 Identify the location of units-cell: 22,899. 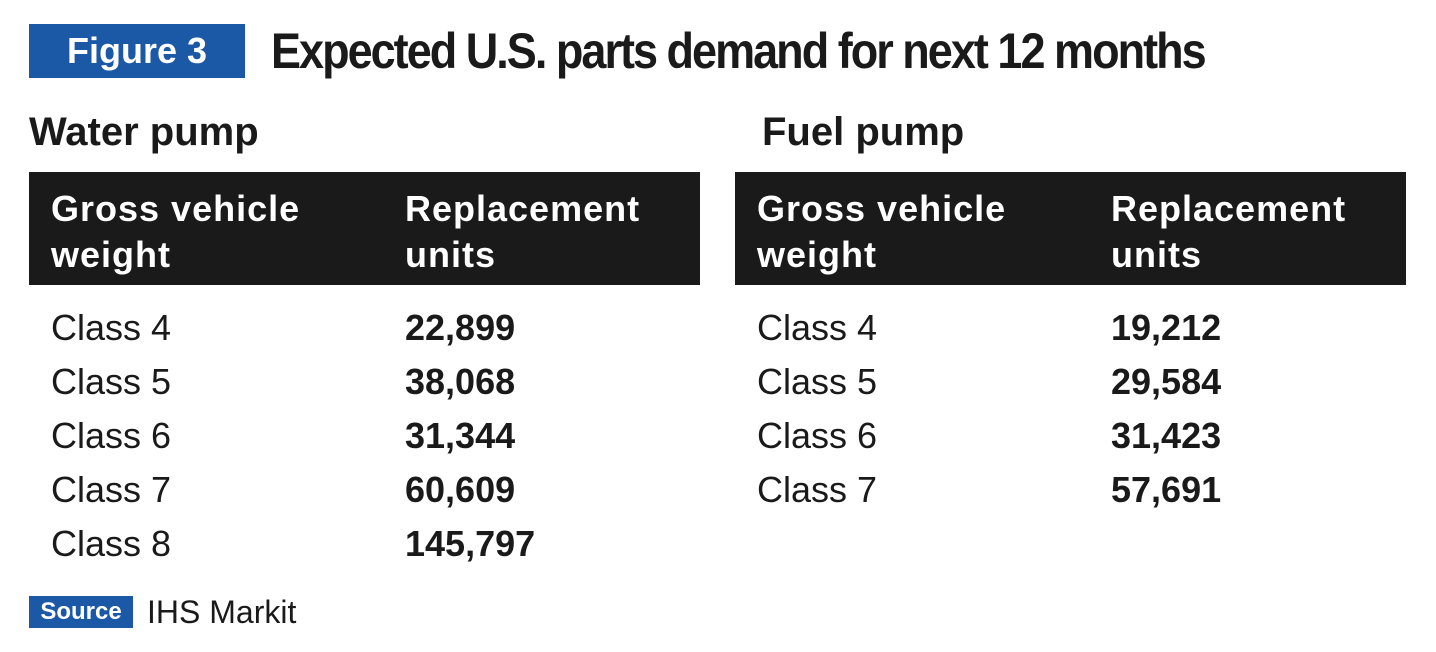
(460, 327).